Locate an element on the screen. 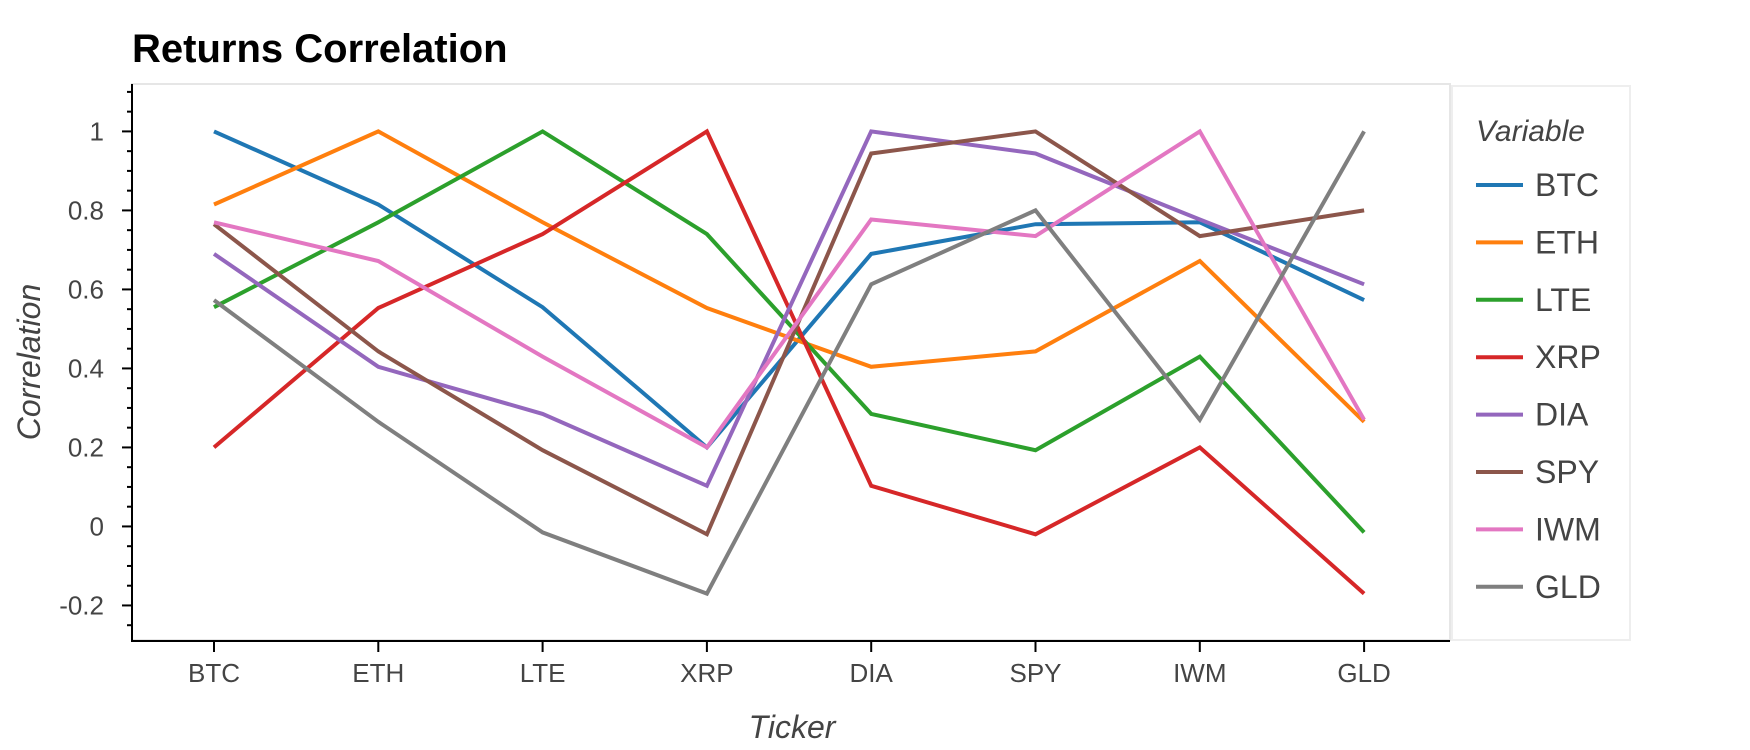  y-tick-label: 0.4 is located at coordinates (86, 368).